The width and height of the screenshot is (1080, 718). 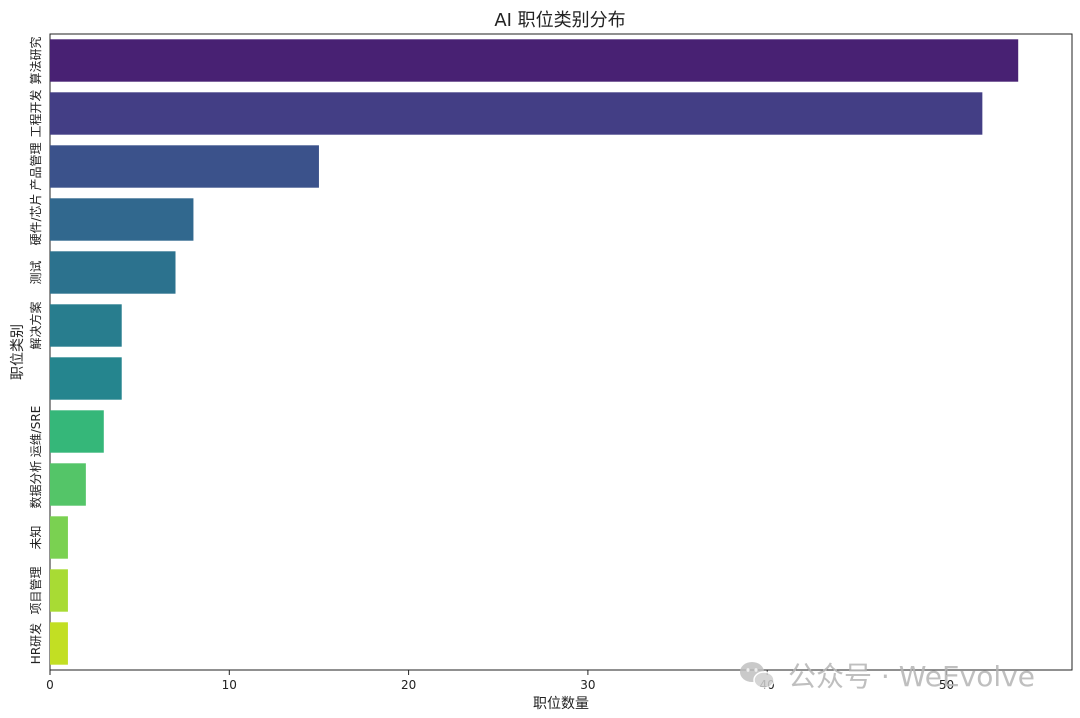 What do you see at coordinates (946, 685) in the screenshot?
I see `x-tick-label-5: 50` at bounding box center [946, 685].